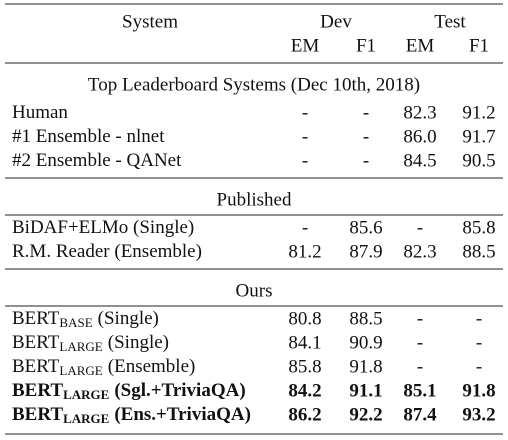  I want to click on name: #2 Ensemble - QANet, so click(97, 160).